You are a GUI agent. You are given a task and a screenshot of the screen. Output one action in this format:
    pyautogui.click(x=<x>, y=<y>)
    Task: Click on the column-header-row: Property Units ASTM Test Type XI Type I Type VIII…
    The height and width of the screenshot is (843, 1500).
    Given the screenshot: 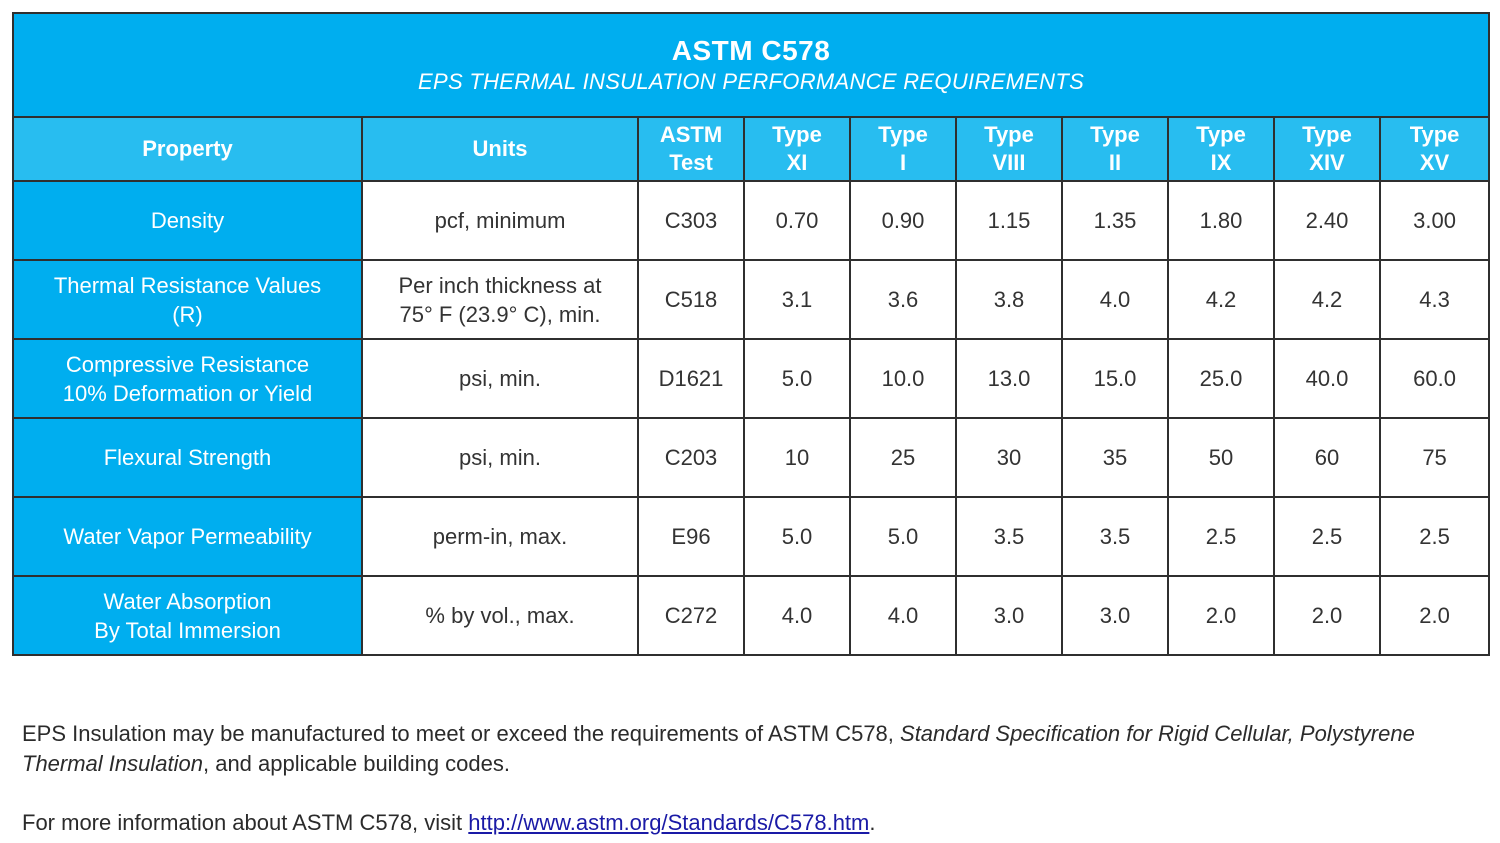 What is the action you would take?
    pyautogui.click(x=751, y=149)
    